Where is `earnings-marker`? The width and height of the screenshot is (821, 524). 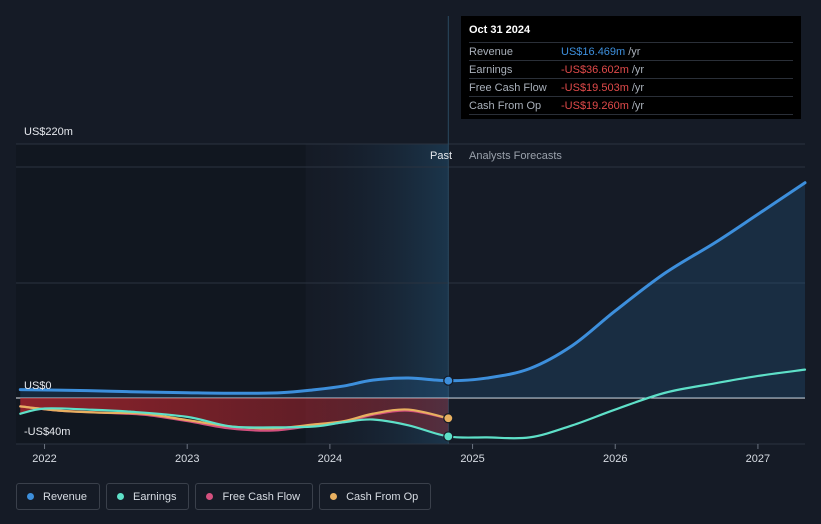
earnings-marker is located at coordinates (448, 436).